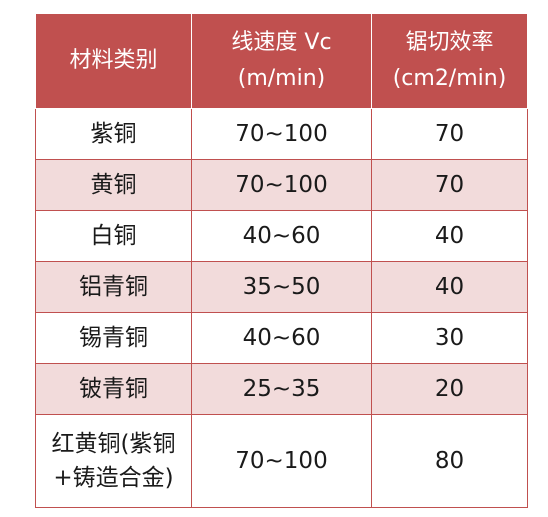 Image resolution: width=548 pixels, height=517 pixels. What do you see at coordinates (449, 389) in the screenshot?
I see `cell-efficiency: 20` at bounding box center [449, 389].